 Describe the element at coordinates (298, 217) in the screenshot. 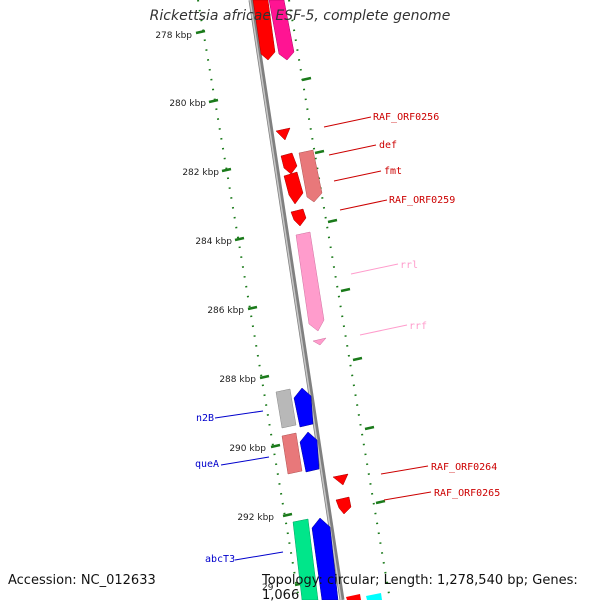

I see `gene-raf-orf0259` at that location.